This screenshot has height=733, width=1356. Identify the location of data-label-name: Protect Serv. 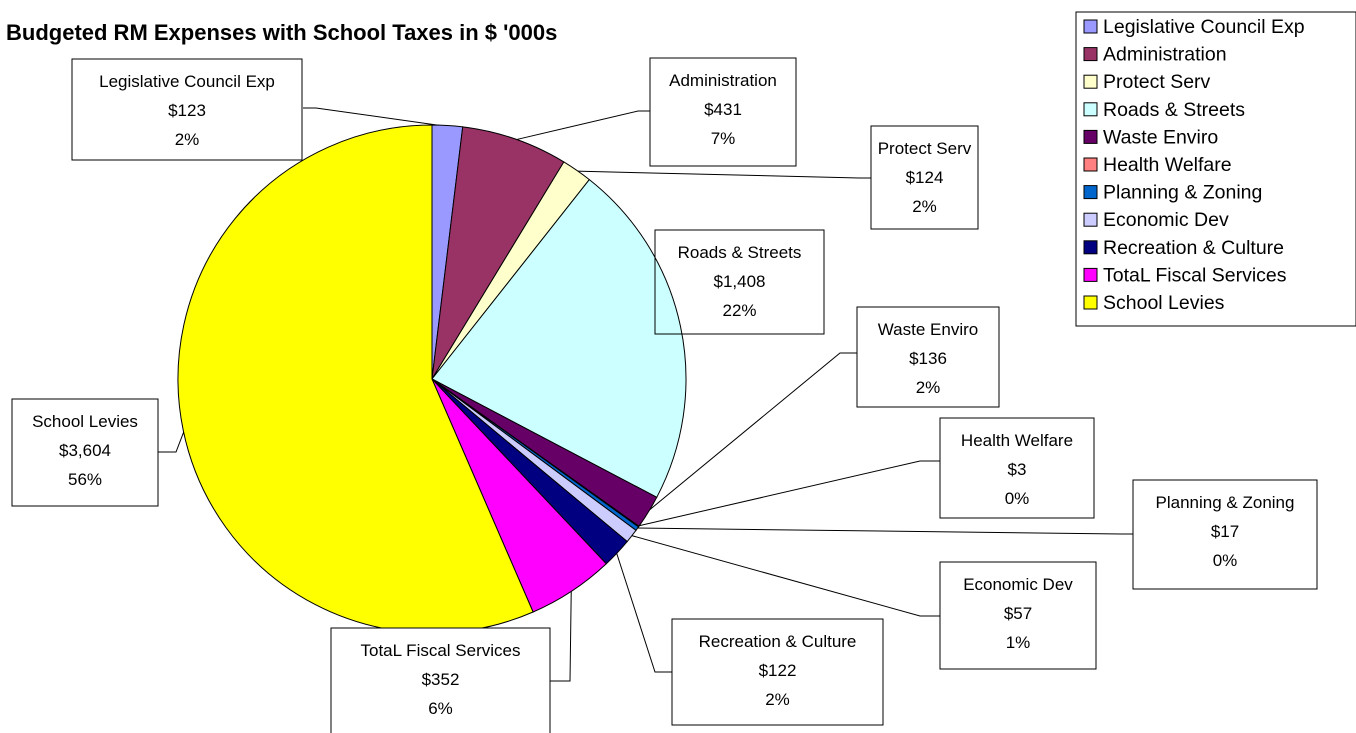
(925, 148).